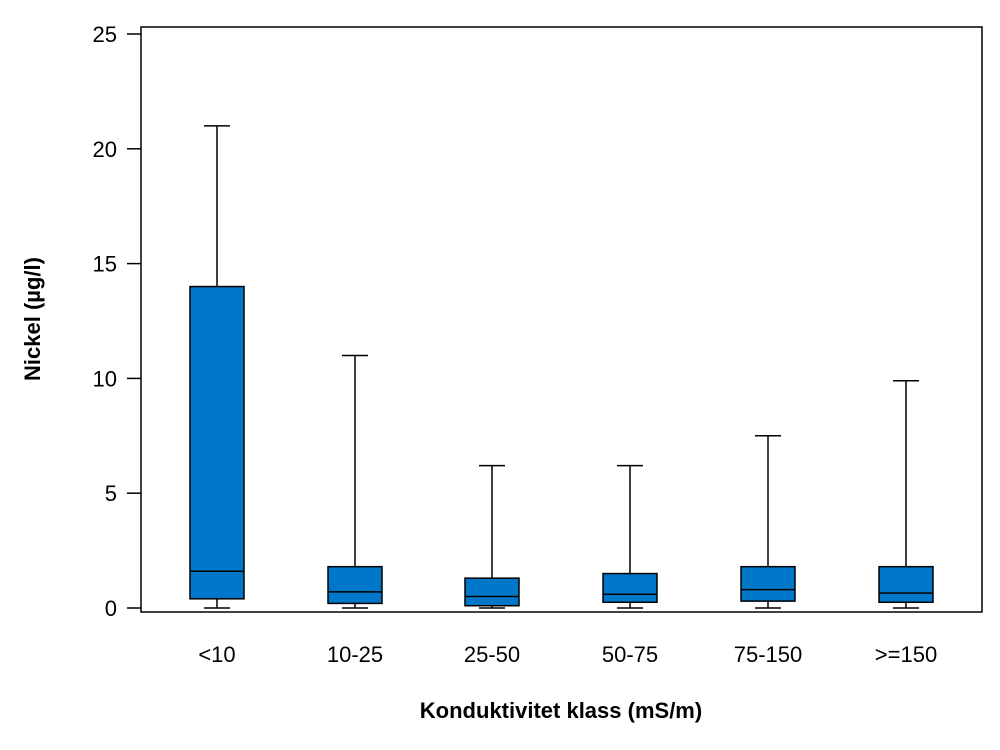  Describe the element at coordinates (492, 654) in the screenshot. I see `x-tick-label: 25-50` at that location.